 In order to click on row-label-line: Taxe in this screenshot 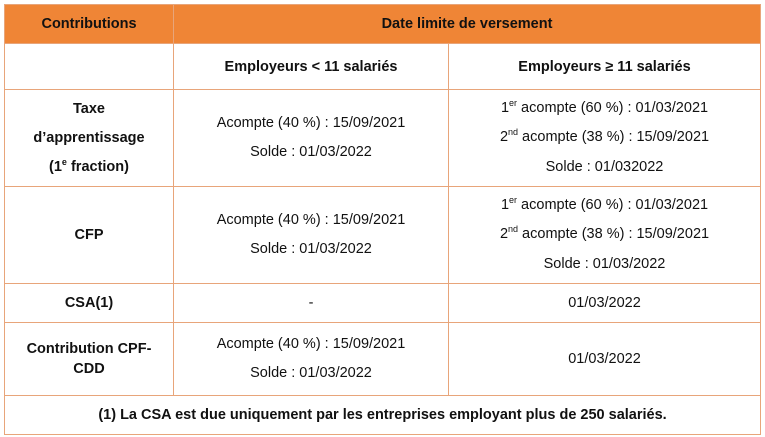, I will do `click(89, 108)`.